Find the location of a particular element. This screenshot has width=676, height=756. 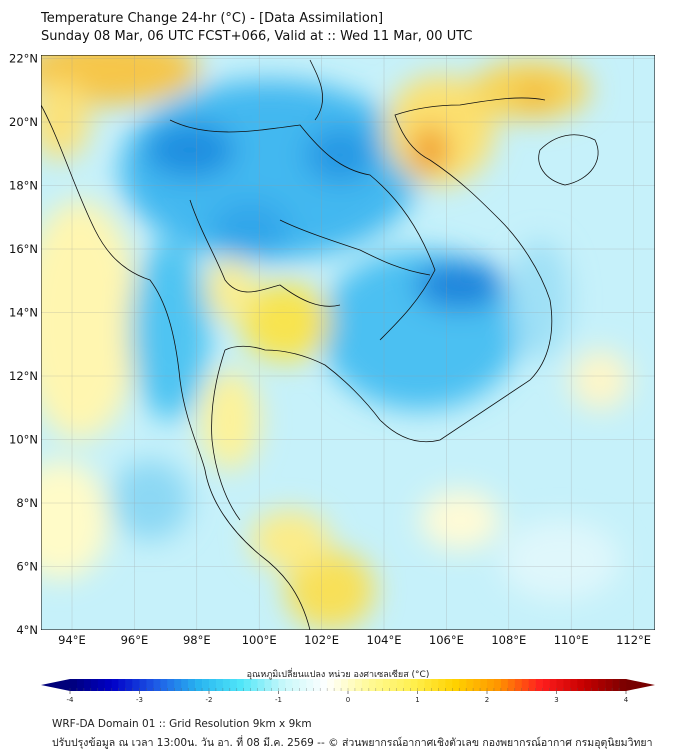

latitude-label: 4°N is located at coordinates (27, 630).